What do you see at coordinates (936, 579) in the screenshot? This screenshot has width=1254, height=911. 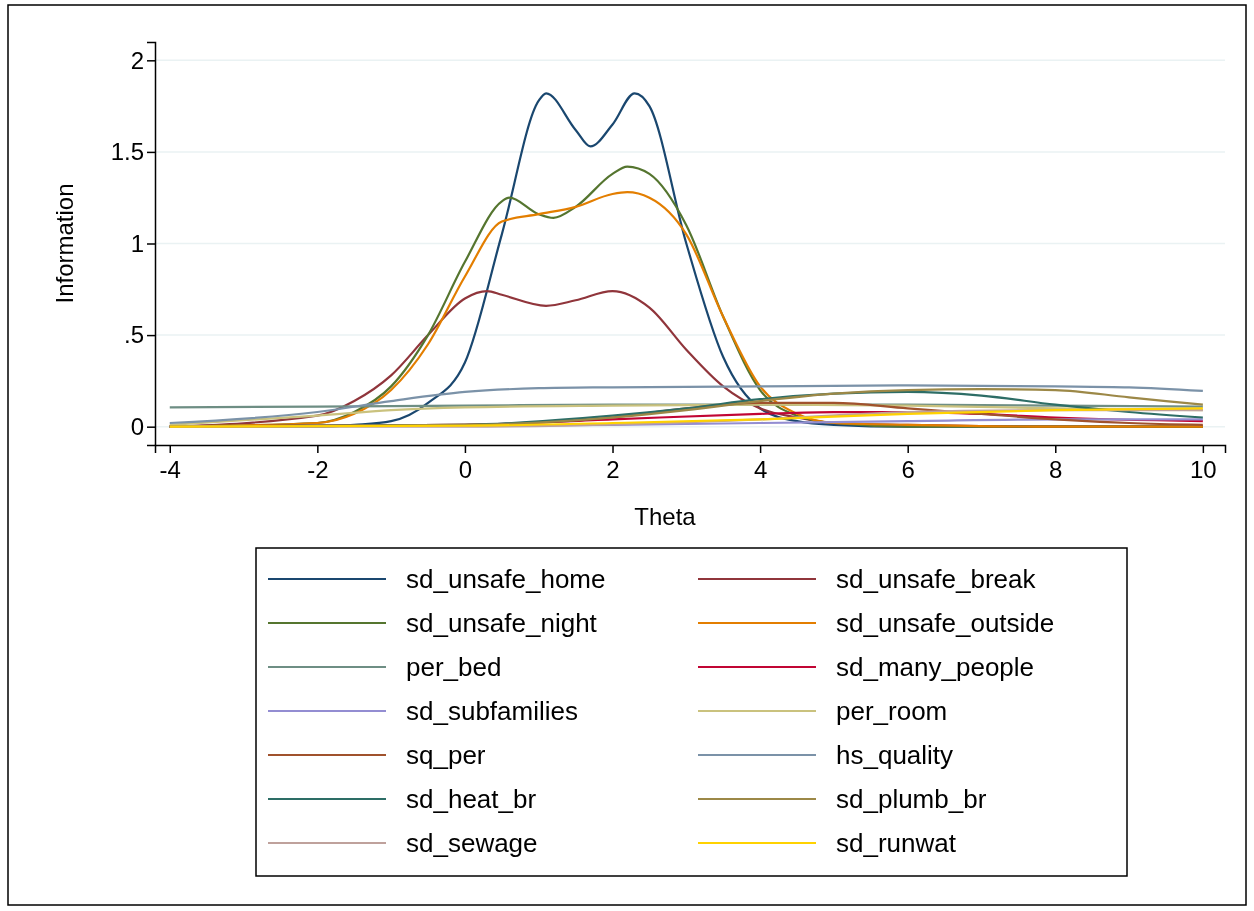 I see `legend-label: sd_unsafe_break` at bounding box center [936, 579].